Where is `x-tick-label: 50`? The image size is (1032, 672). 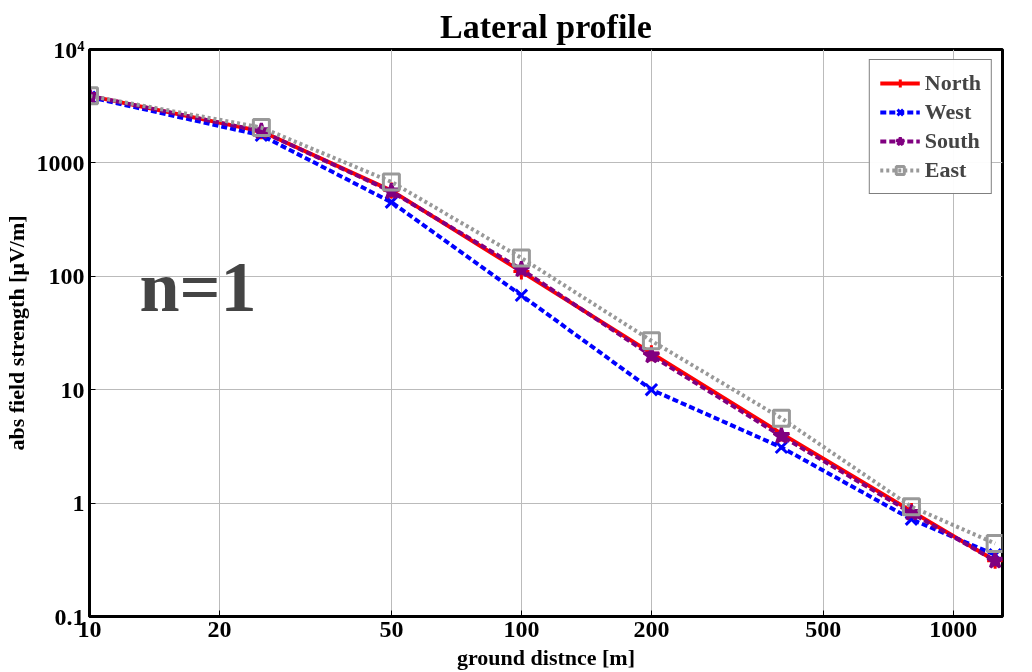 x-tick-label: 50 is located at coordinates (391, 628).